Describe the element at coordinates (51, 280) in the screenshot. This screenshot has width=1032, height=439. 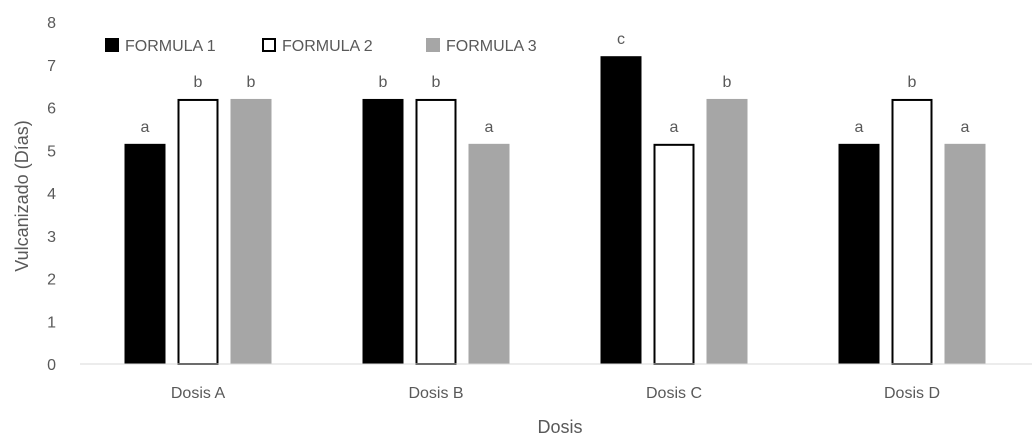
I see `y-tick-label: 2` at that location.